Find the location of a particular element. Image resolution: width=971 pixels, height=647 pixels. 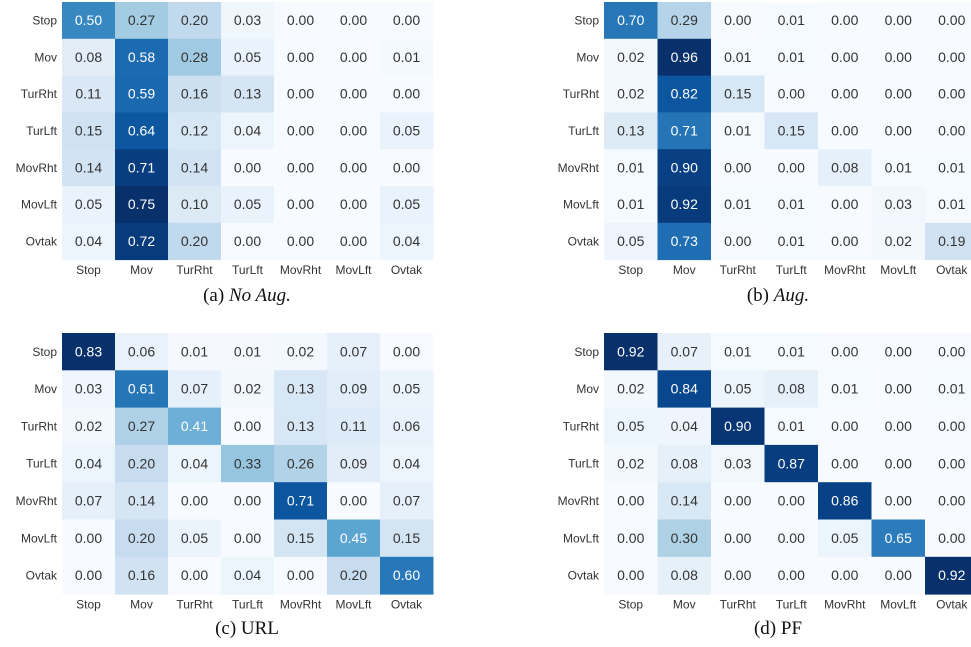

x-tick-label: TurRht is located at coordinates (738, 270).